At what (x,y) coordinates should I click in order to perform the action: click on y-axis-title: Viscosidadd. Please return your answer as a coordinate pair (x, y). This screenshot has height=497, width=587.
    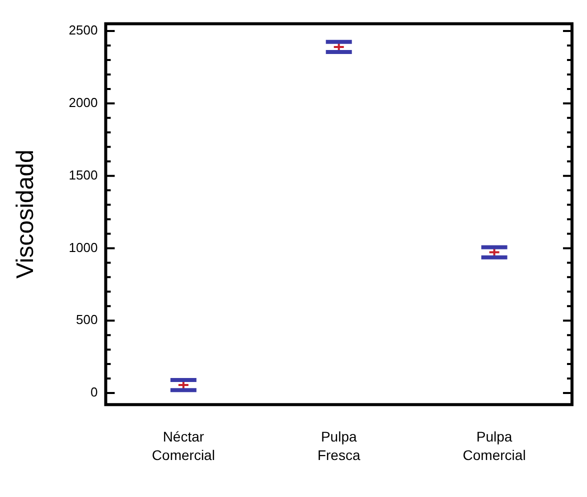
    Looking at the image, I should click on (26, 214).